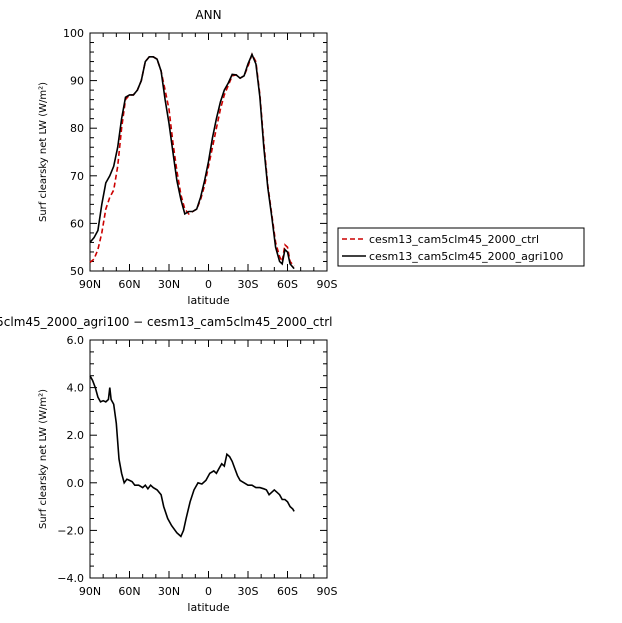  I want to click on chart-title: ANN, so click(208, 15).